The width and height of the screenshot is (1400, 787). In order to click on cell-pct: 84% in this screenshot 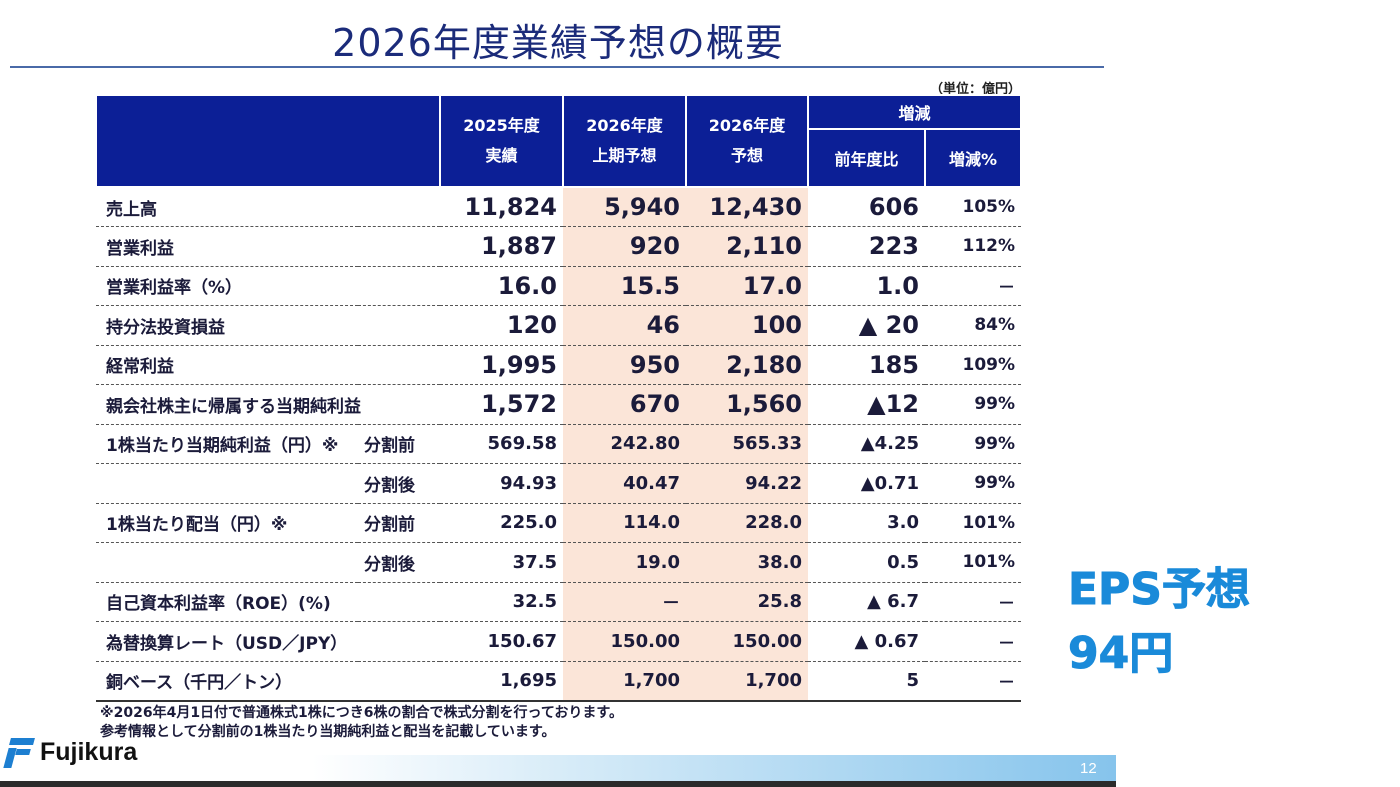, I will do `click(973, 325)`.